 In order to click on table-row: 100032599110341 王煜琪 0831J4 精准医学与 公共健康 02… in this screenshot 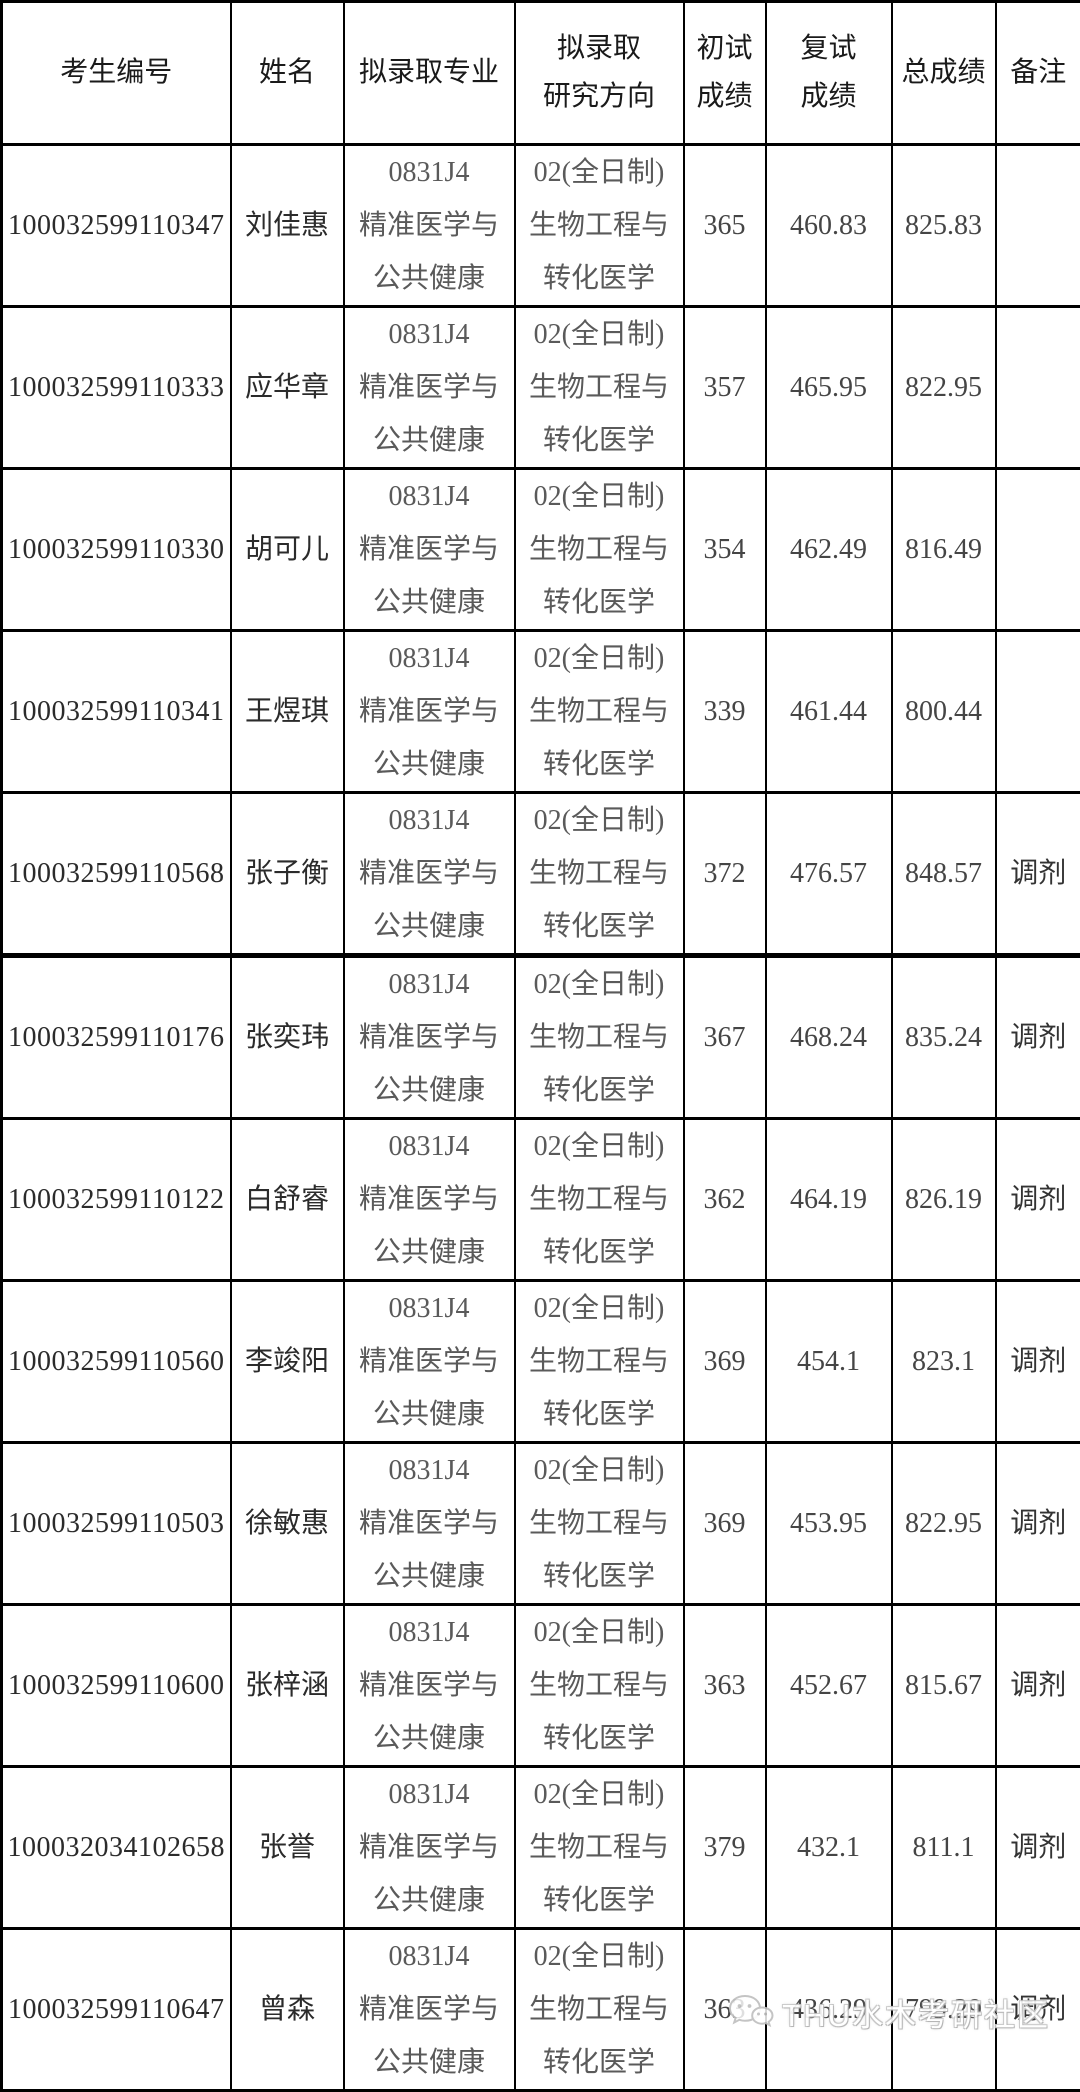, I will do `click(541, 712)`.